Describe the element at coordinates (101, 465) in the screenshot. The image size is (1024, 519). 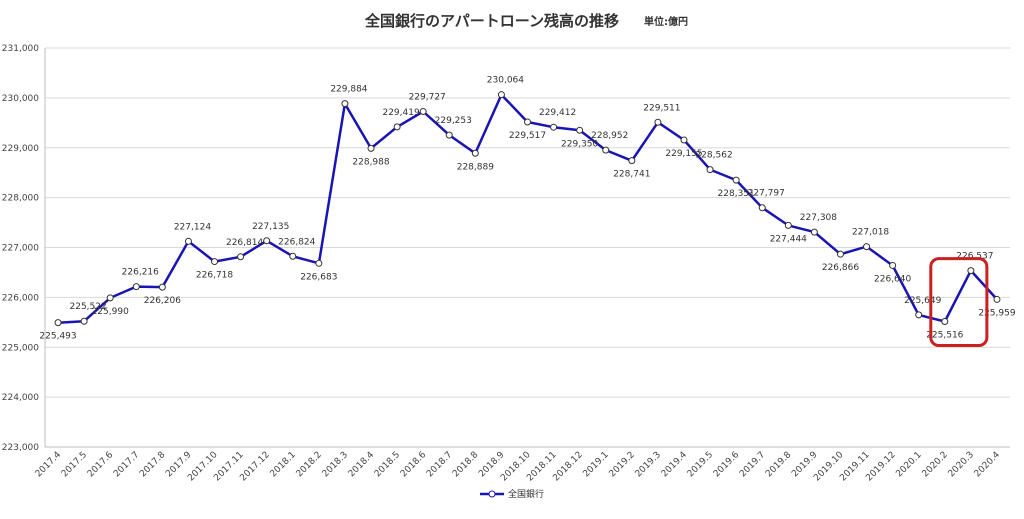
I see `x-tick-label: 2017.6` at that location.